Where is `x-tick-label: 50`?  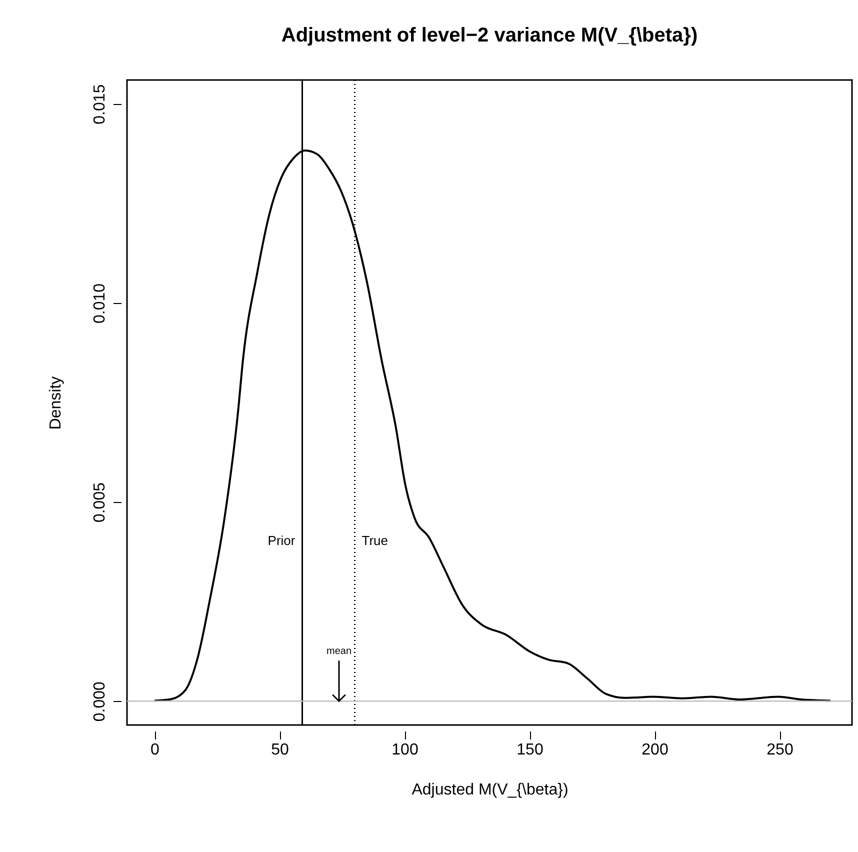
x-tick-label: 50 is located at coordinates (280, 750).